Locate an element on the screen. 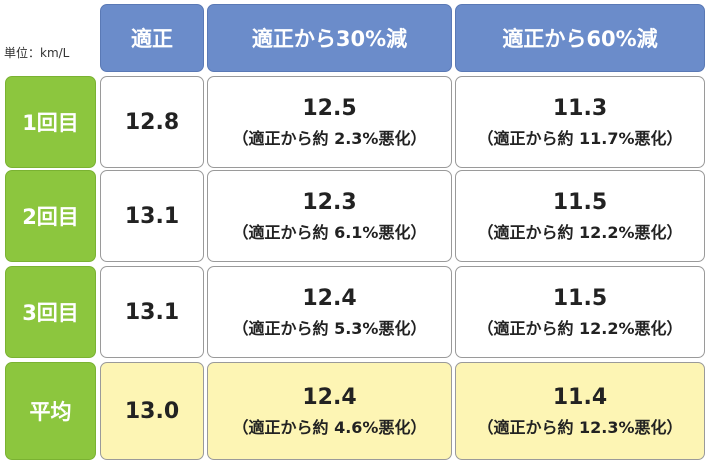 Image resolution: width=710 pixels, height=467 pixels. row-header: 平均 is located at coordinates (50, 411).